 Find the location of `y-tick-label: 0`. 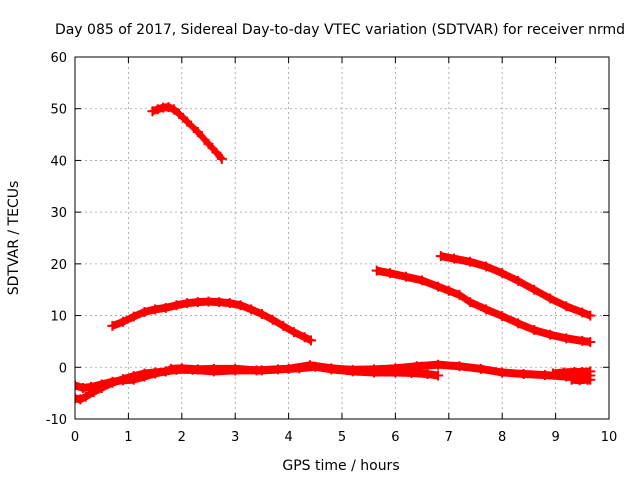

y-tick-label: 0 is located at coordinates (63, 368).